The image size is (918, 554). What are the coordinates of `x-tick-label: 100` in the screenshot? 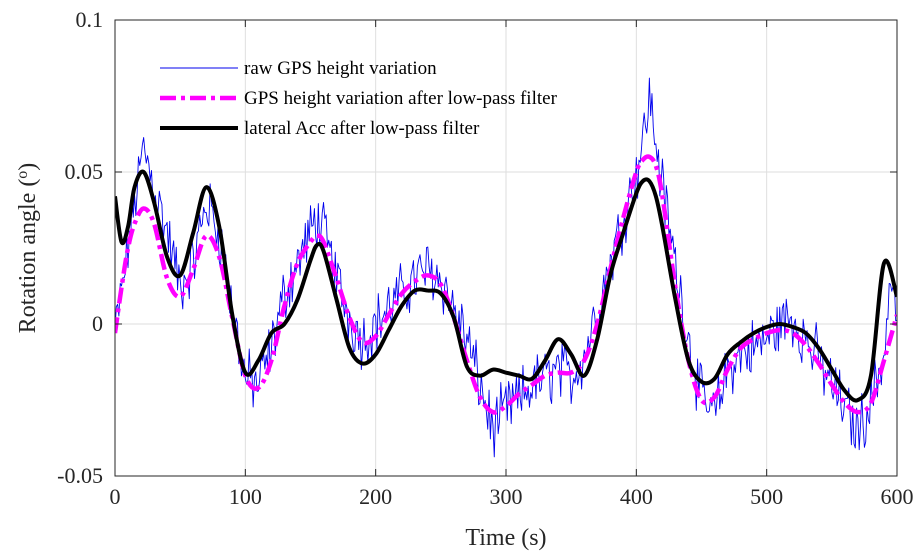 It's located at (245, 496).